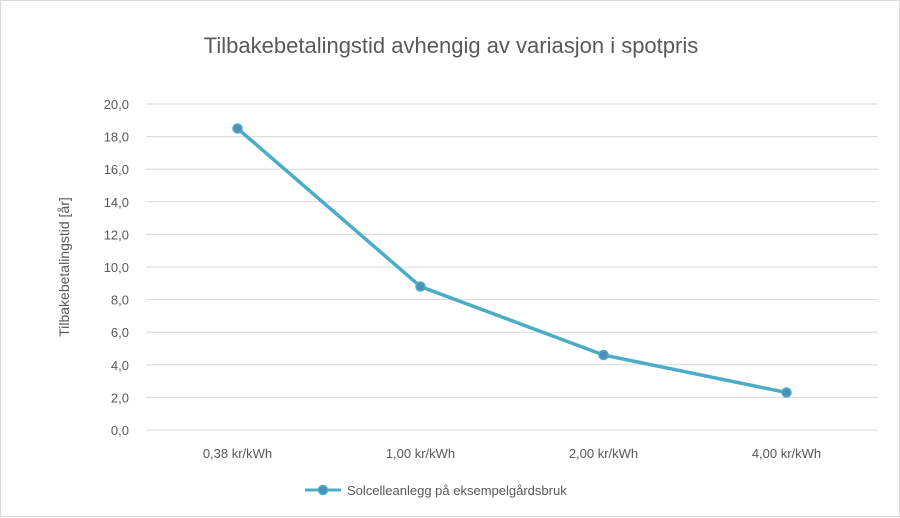 The height and width of the screenshot is (518, 900). What do you see at coordinates (116, 169) in the screenshot?
I see `y-tick-label: 16,0` at bounding box center [116, 169].